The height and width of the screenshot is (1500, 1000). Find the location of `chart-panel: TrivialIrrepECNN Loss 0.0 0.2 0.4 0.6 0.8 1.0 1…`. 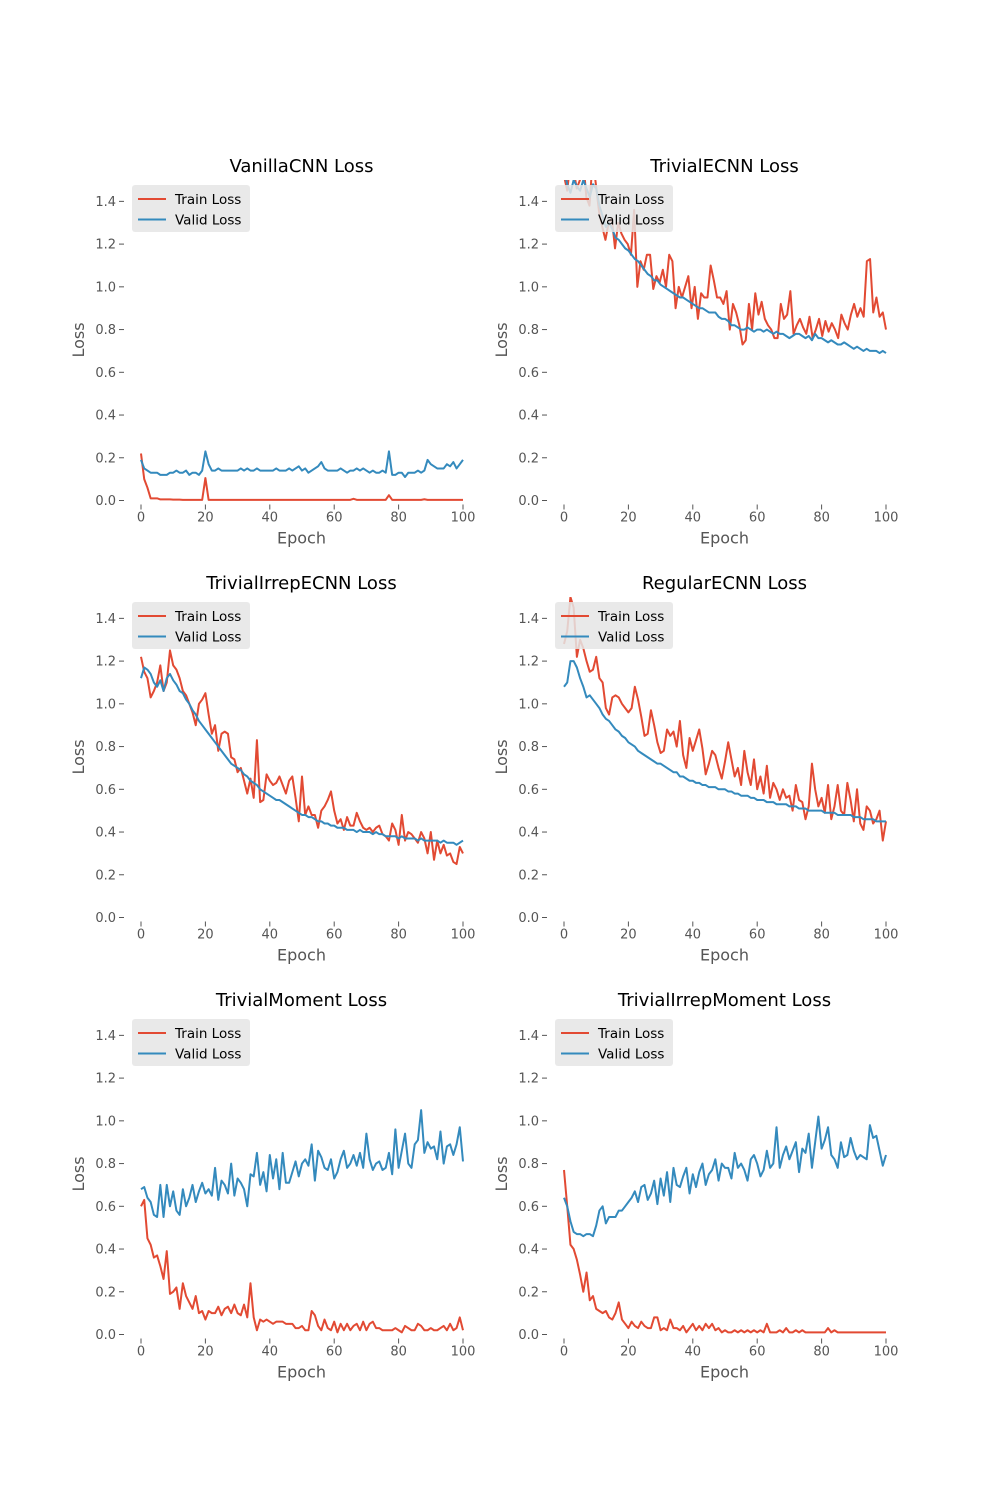

chart-panel: TrivialIrrepECNN Loss 0.0 0.2 0.4 0.6 0.8 1.0 1… is located at coordinates (272, 769).